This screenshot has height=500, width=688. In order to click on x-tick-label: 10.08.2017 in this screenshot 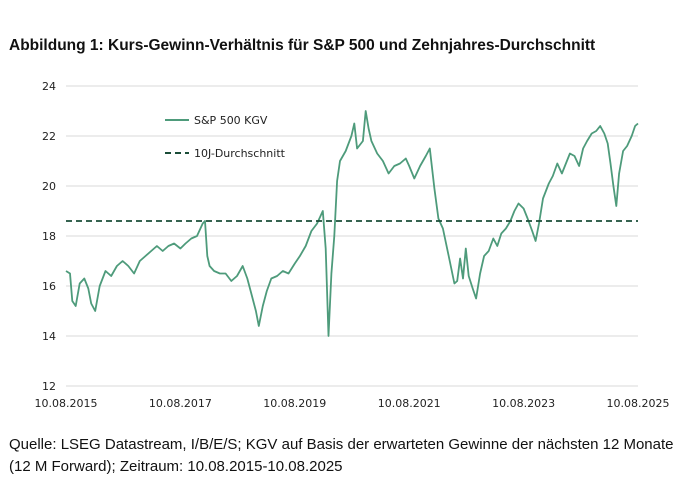, I will do `click(180, 403)`.